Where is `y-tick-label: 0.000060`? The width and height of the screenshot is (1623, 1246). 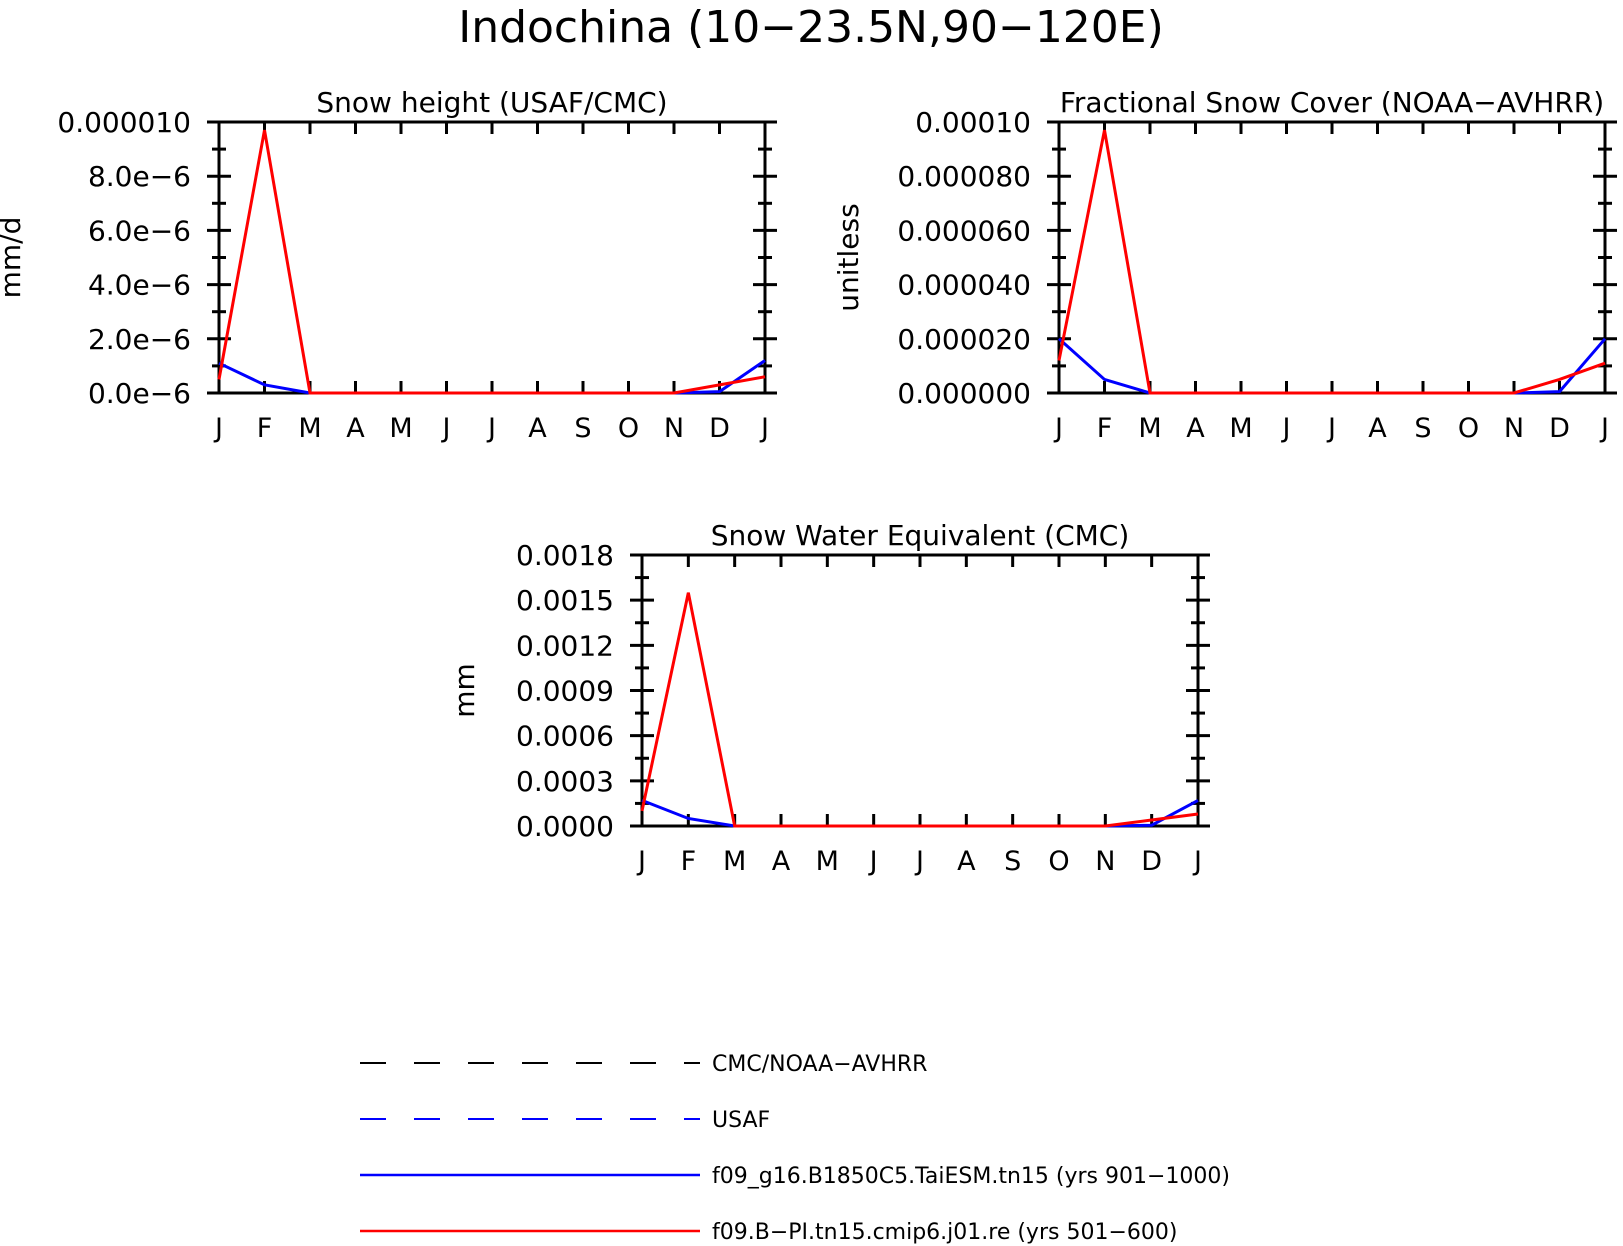
y-tick-label: 0.000060 is located at coordinates (964, 230).